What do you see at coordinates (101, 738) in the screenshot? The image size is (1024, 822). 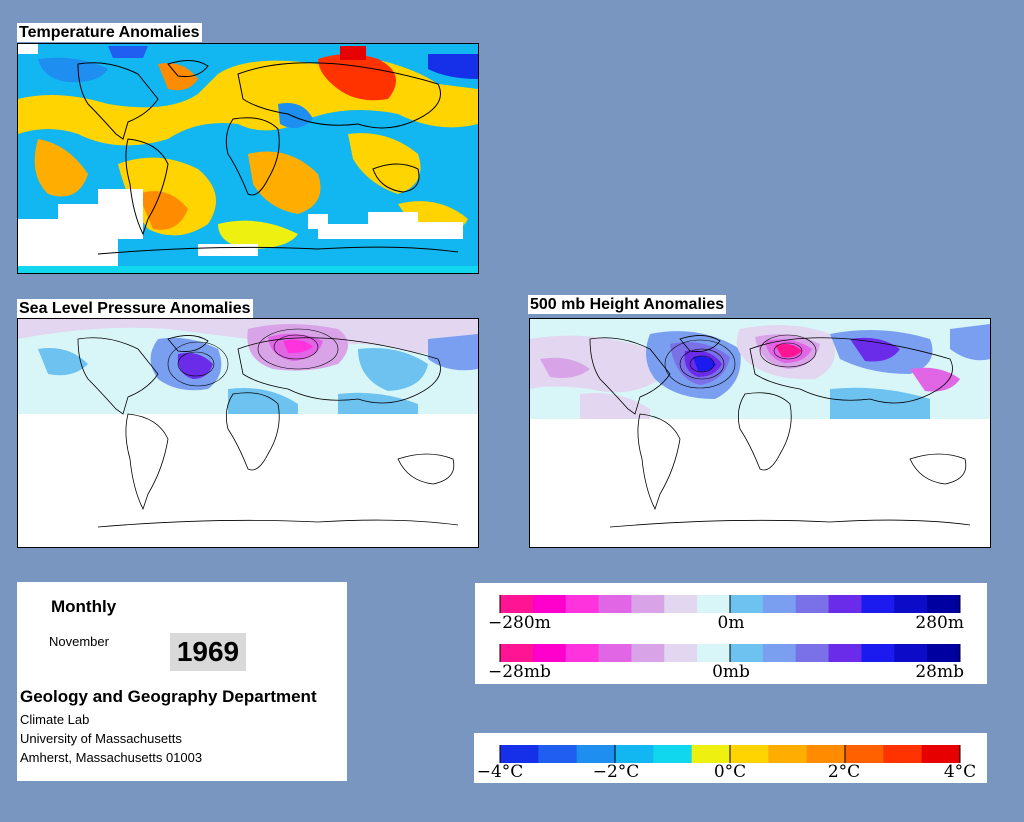 I see `university-label: University of Massachusetts` at bounding box center [101, 738].